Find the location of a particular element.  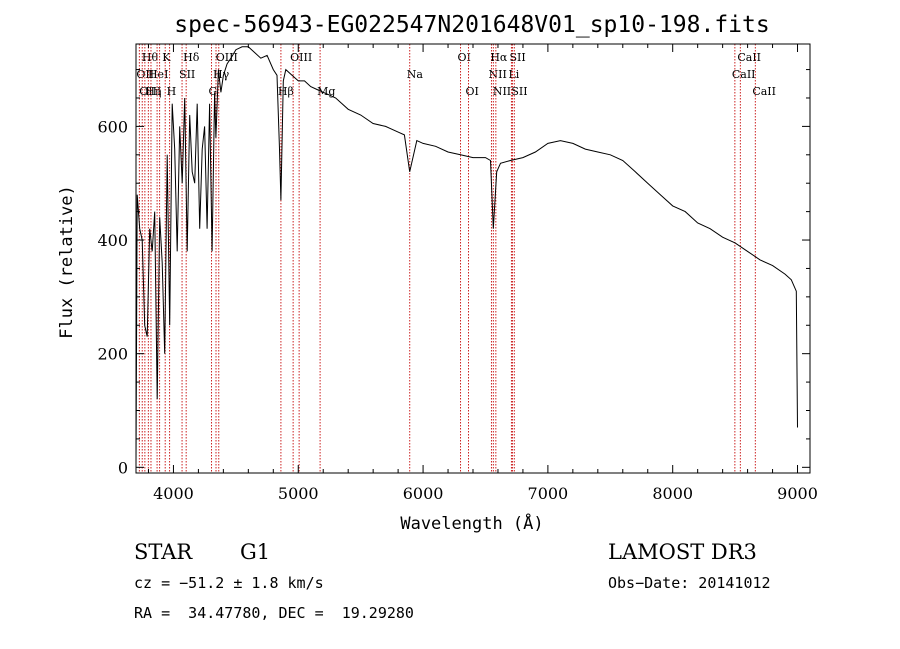

x-axis-label: Wavelength (Å) is located at coordinates (471, 523).